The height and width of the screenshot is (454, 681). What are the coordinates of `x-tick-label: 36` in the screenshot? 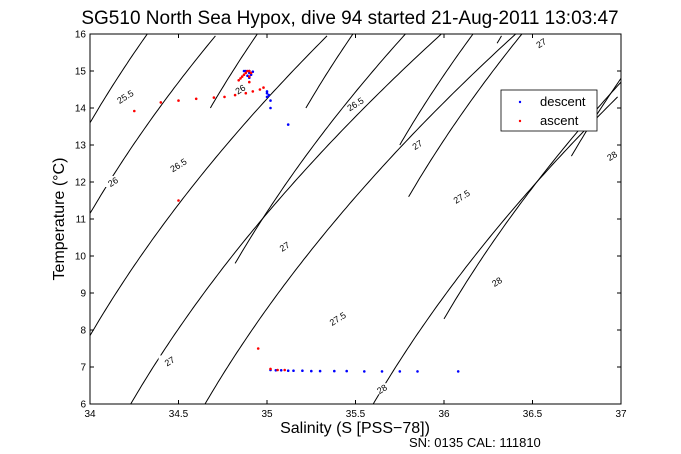 It's located at (444, 414).